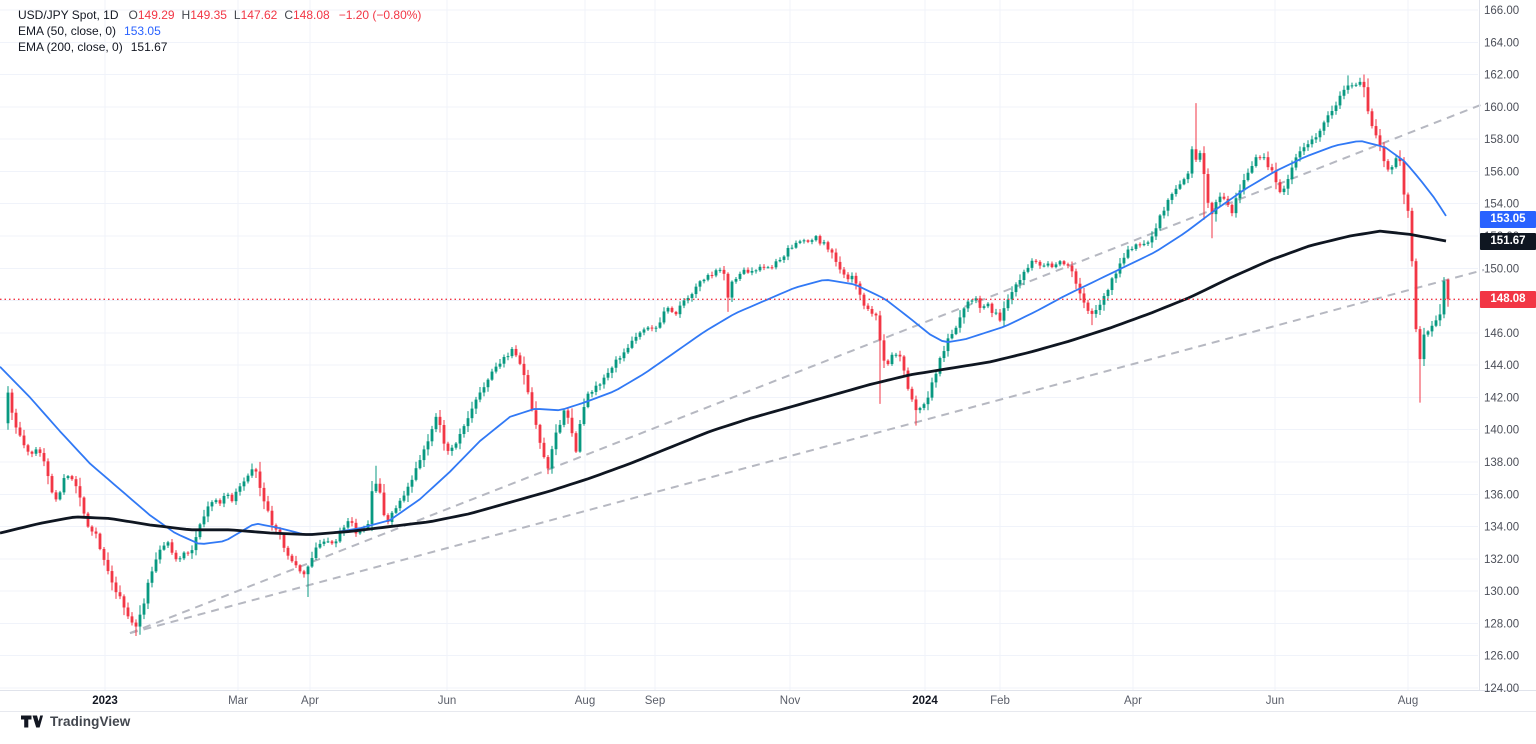 Image resolution: width=1536 pixels, height=744 pixels. What do you see at coordinates (1501, 366) in the screenshot?
I see `y-tick-label: 144.00` at bounding box center [1501, 366].